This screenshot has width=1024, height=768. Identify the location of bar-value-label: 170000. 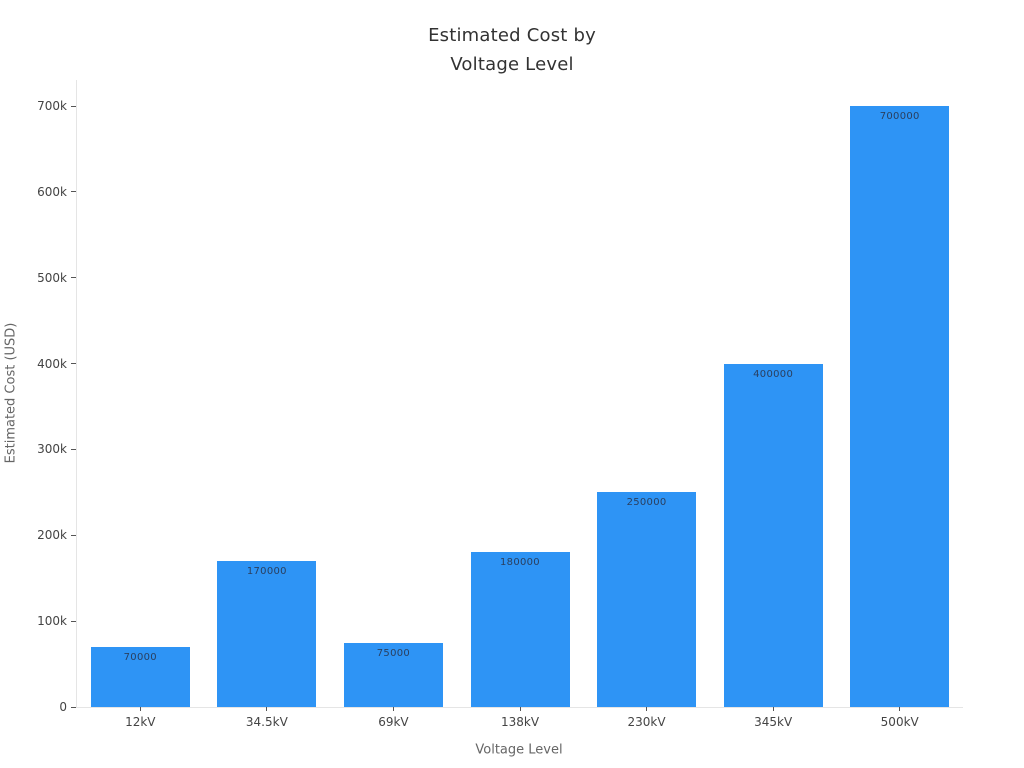
(266, 572).